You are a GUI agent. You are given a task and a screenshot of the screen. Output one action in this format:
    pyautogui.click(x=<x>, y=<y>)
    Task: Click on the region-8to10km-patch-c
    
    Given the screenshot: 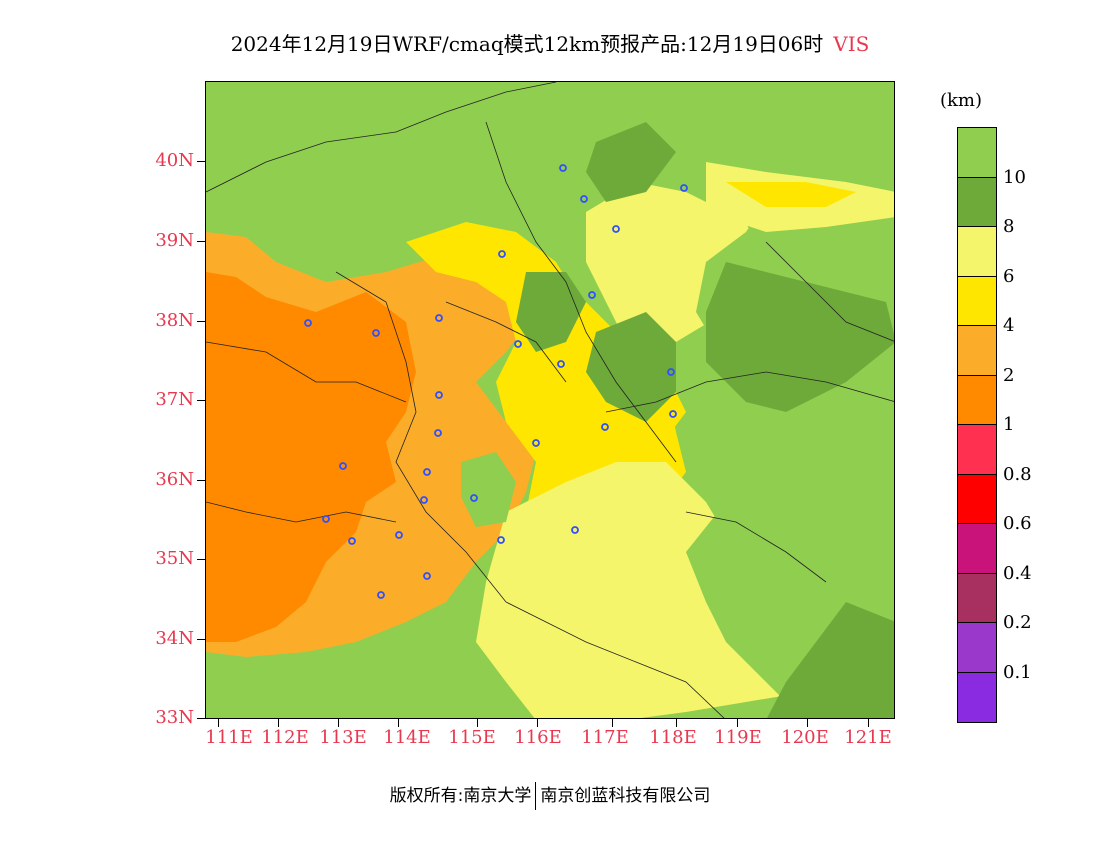 What is the action you would take?
    pyautogui.click(x=631, y=162)
    